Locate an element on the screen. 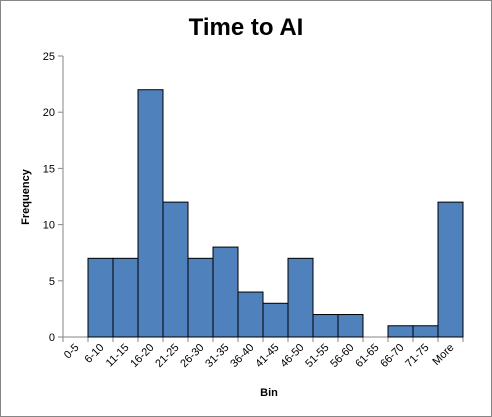 Image resolution: width=492 pixels, height=417 pixels. bar-More is located at coordinates (450, 269).